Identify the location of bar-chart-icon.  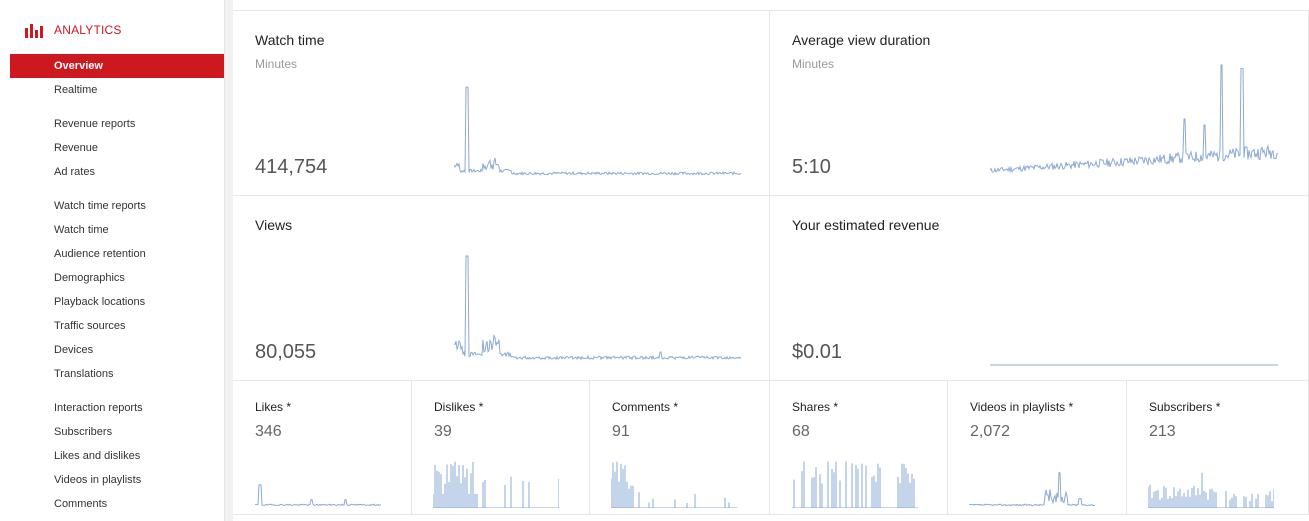
(34, 31).